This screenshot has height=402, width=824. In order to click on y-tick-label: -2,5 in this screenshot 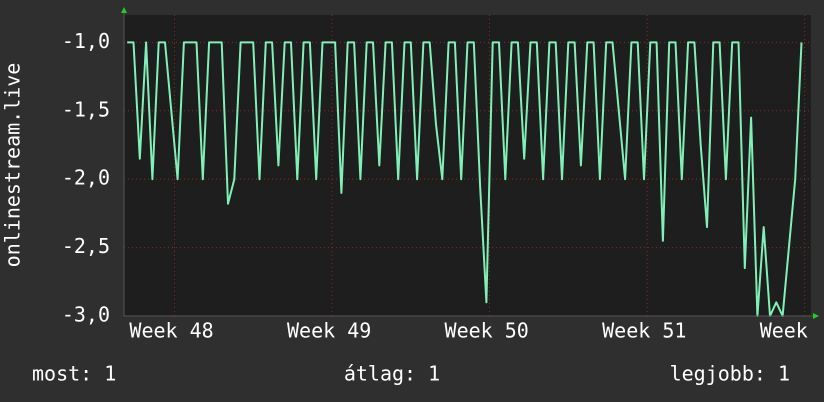, I will do `click(86, 246)`.